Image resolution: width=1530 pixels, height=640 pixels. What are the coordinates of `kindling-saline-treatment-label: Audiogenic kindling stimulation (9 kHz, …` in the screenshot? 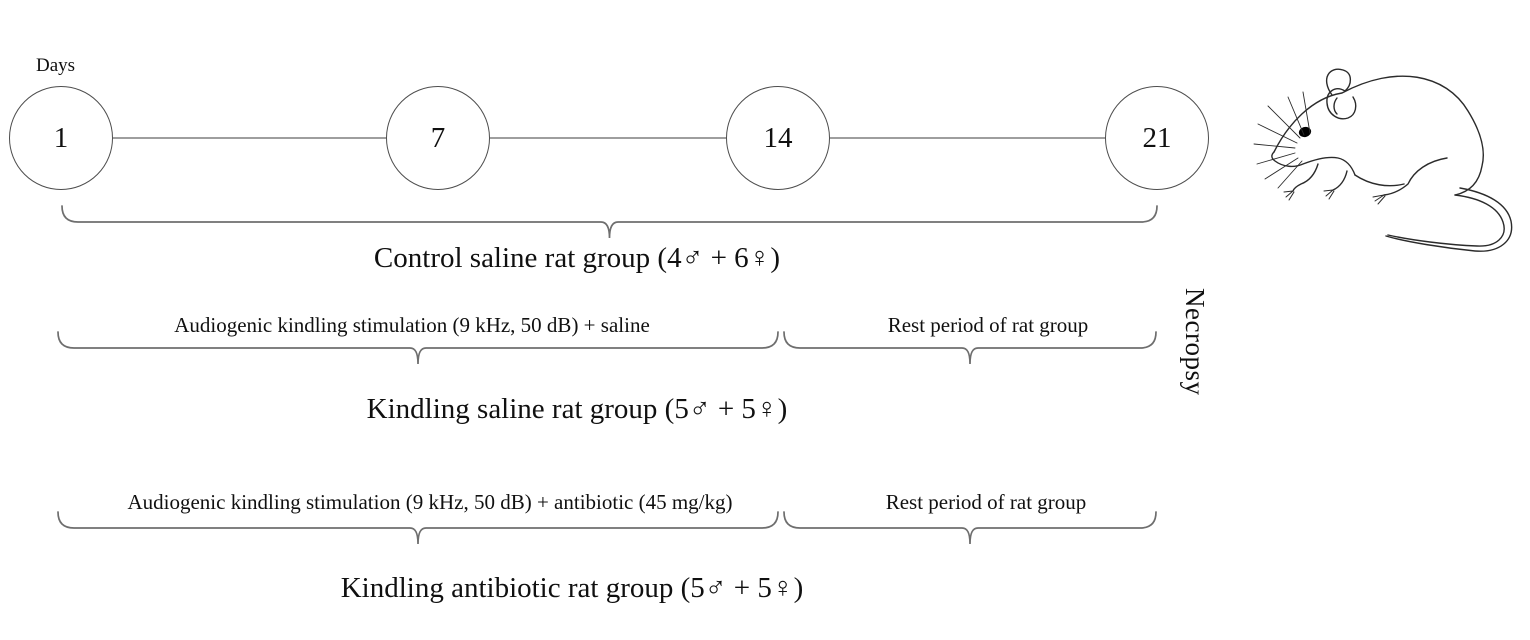 It's located at (412, 325).